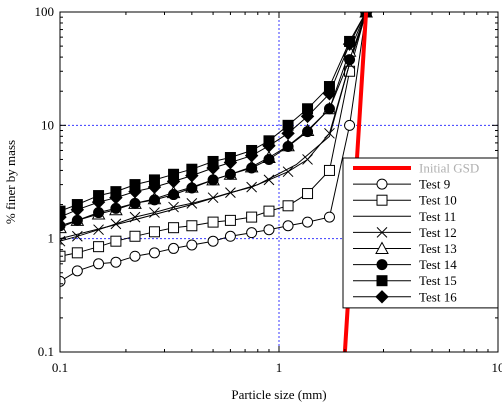 The image size is (502, 408). What do you see at coordinates (47, 124) in the screenshot?
I see `y-tick-label: 10` at bounding box center [47, 124].